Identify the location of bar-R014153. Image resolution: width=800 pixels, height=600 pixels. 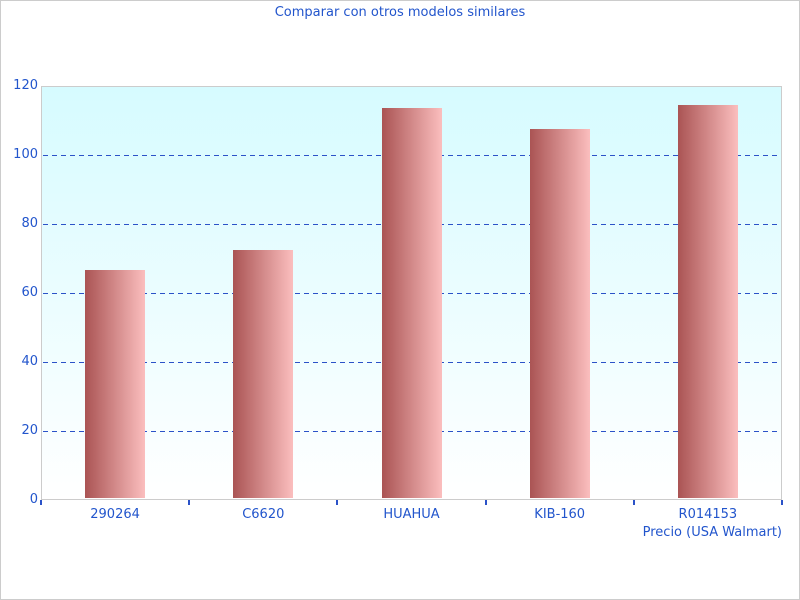
(707, 301).